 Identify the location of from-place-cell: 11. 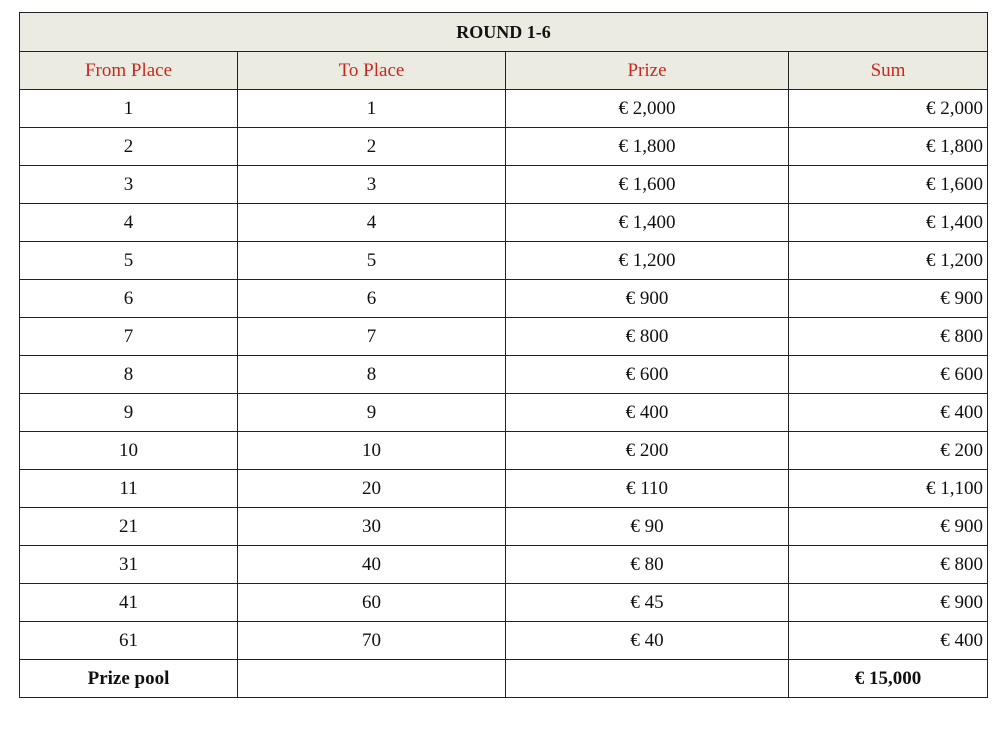
(128, 488).